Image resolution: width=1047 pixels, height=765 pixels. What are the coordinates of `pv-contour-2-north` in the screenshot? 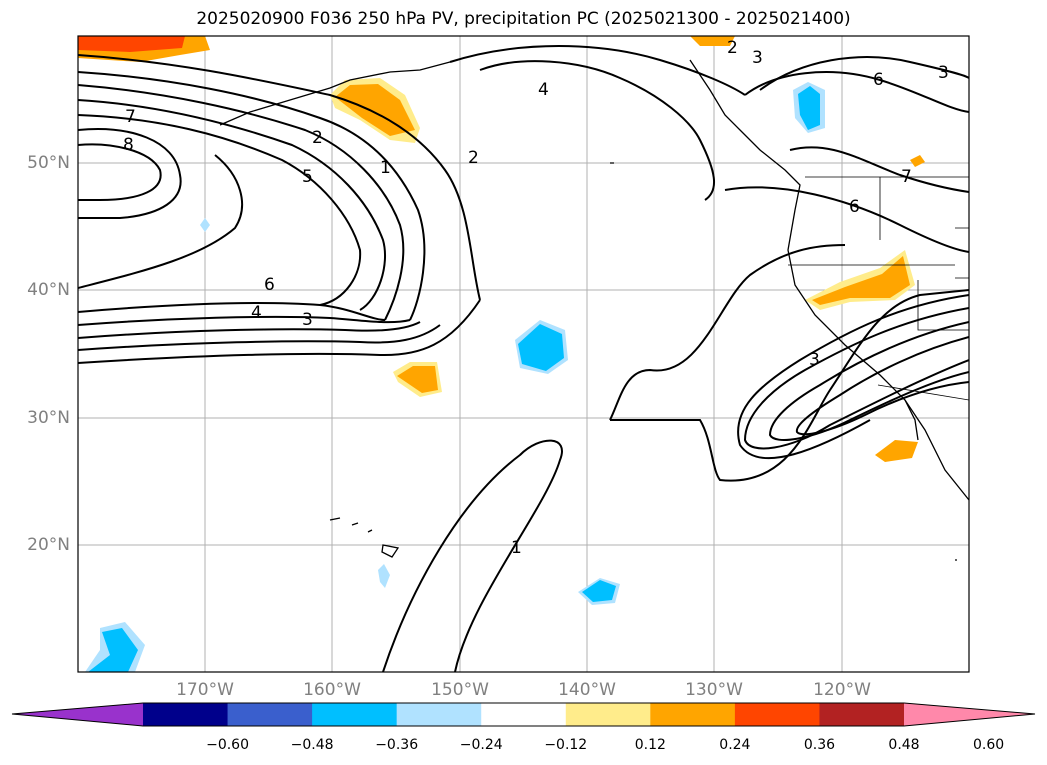 It's located at (279, 177).